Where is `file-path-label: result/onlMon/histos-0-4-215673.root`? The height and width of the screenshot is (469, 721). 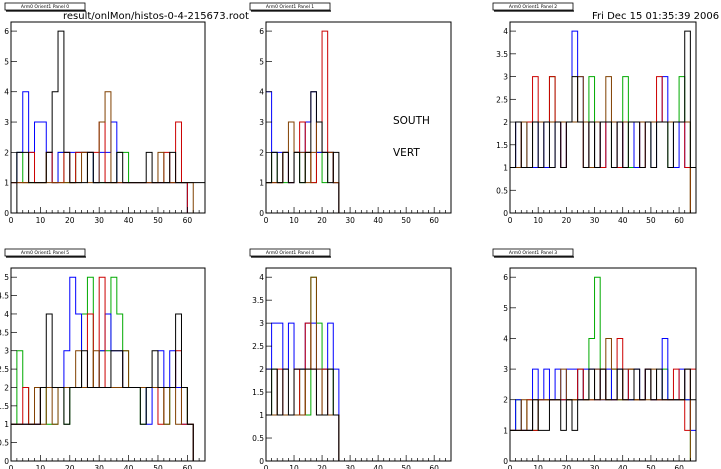 file-path-label: result/onlMon/histos-0-4-215673.root is located at coordinates (156, 16).